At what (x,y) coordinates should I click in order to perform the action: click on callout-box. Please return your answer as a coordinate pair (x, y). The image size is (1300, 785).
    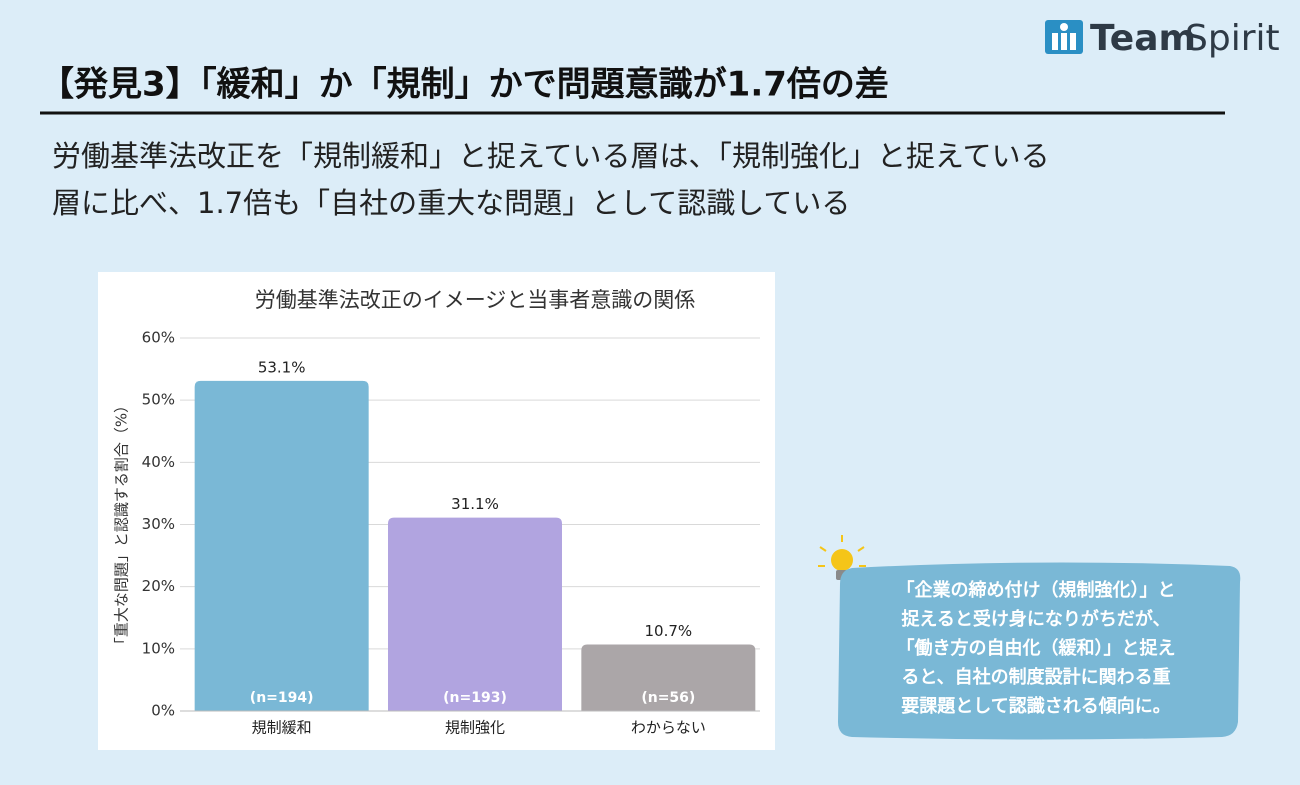
    Looking at the image, I should click on (1039, 651).